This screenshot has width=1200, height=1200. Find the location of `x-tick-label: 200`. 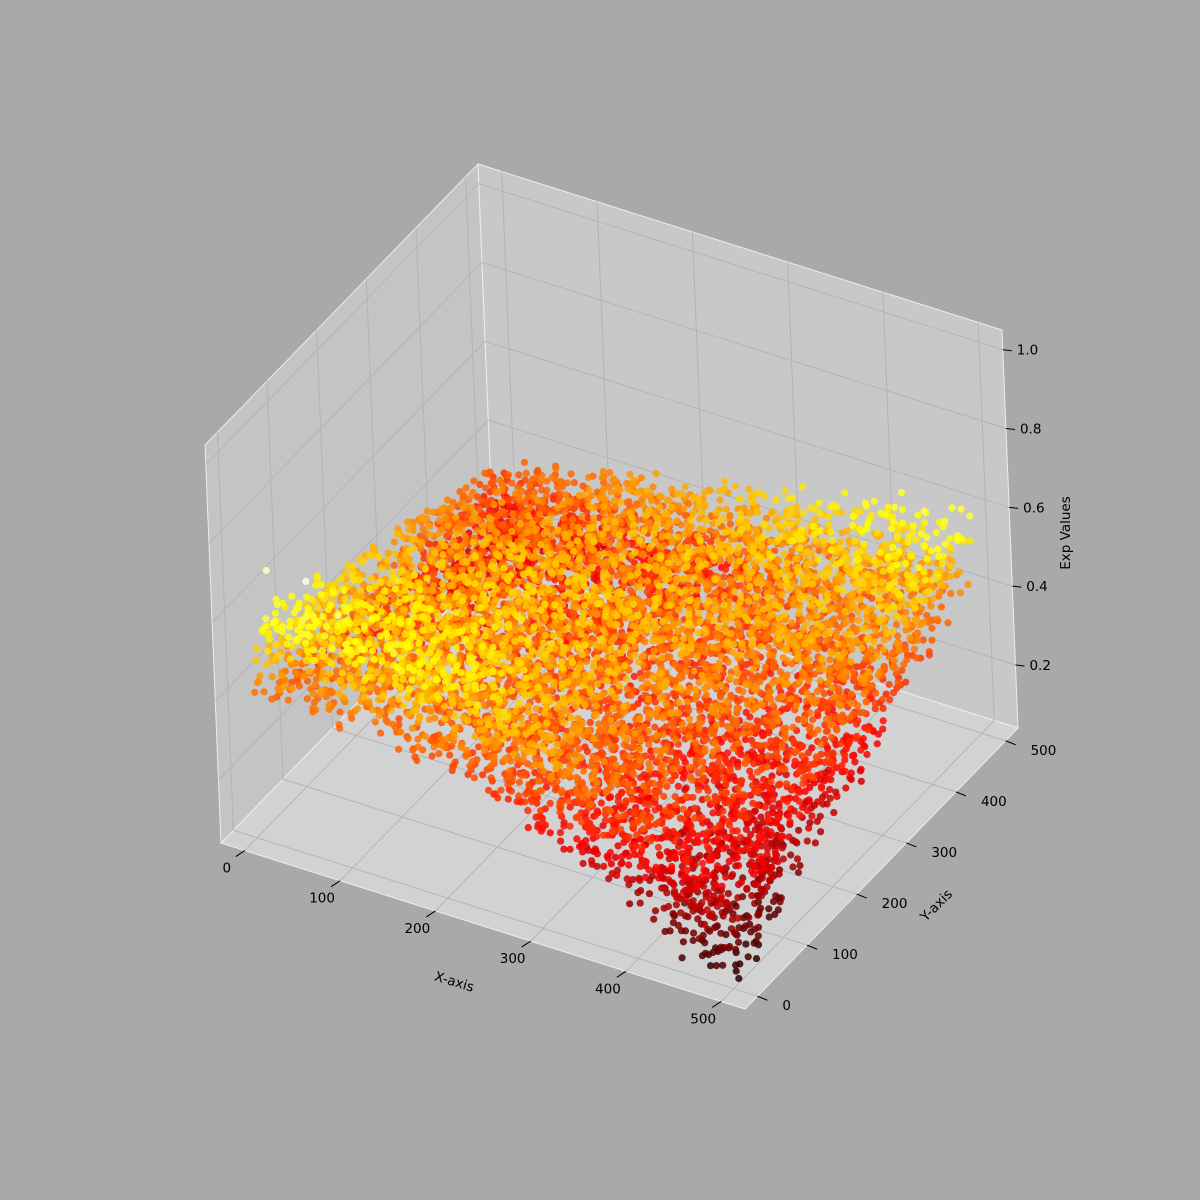

x-tick-label: 200 is located at coordinates (417, 929).